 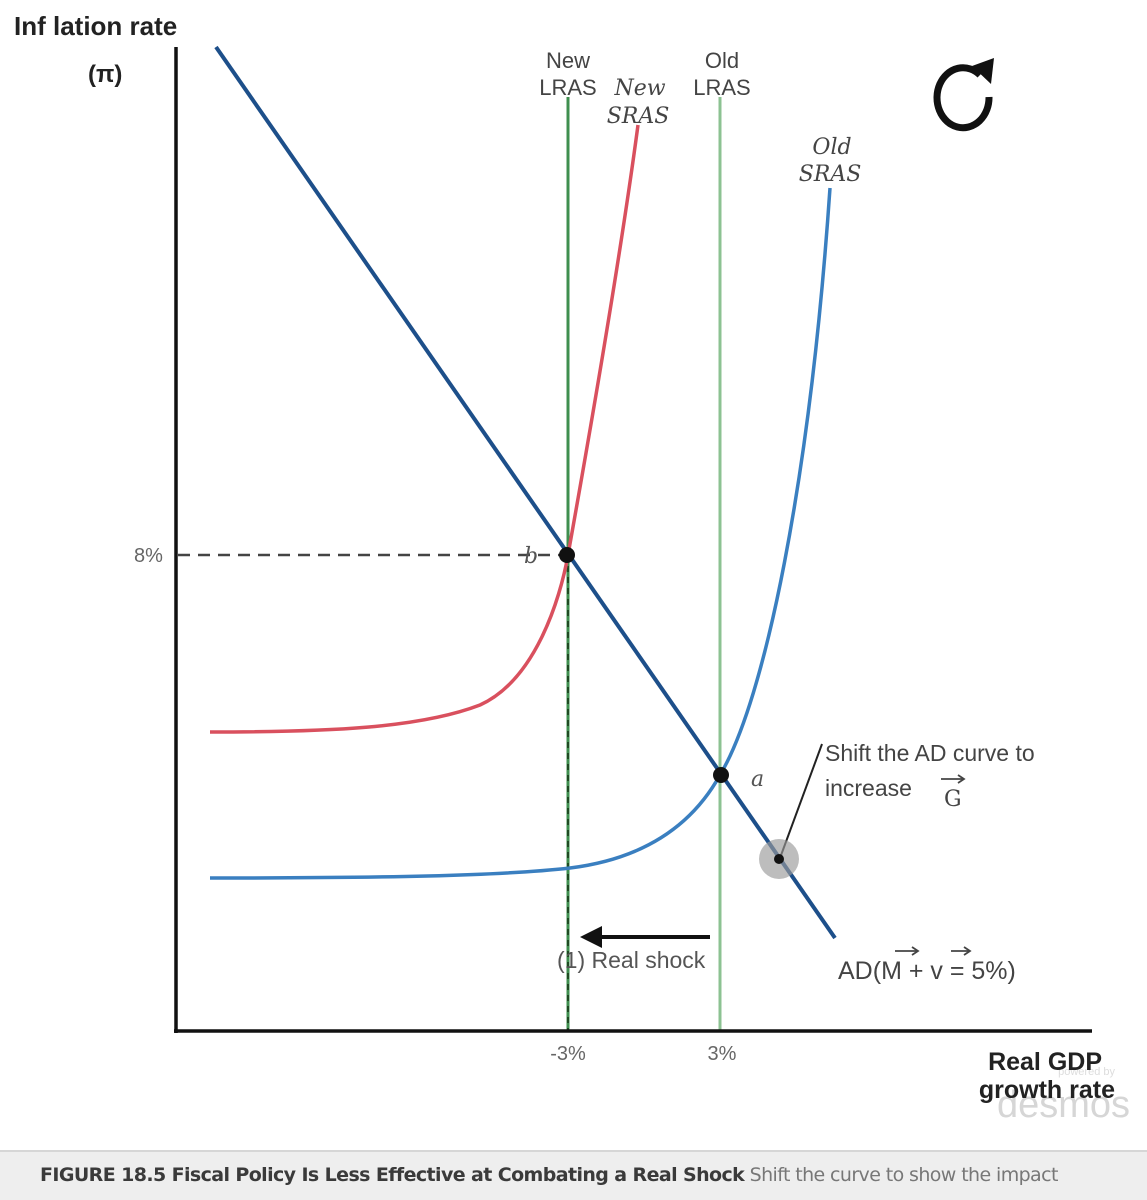 What do you see at coordinates (1086, 1072) in the screenshot?
I see `desmos-watermark-small: powered by` at bounding box center [1086, 1072].